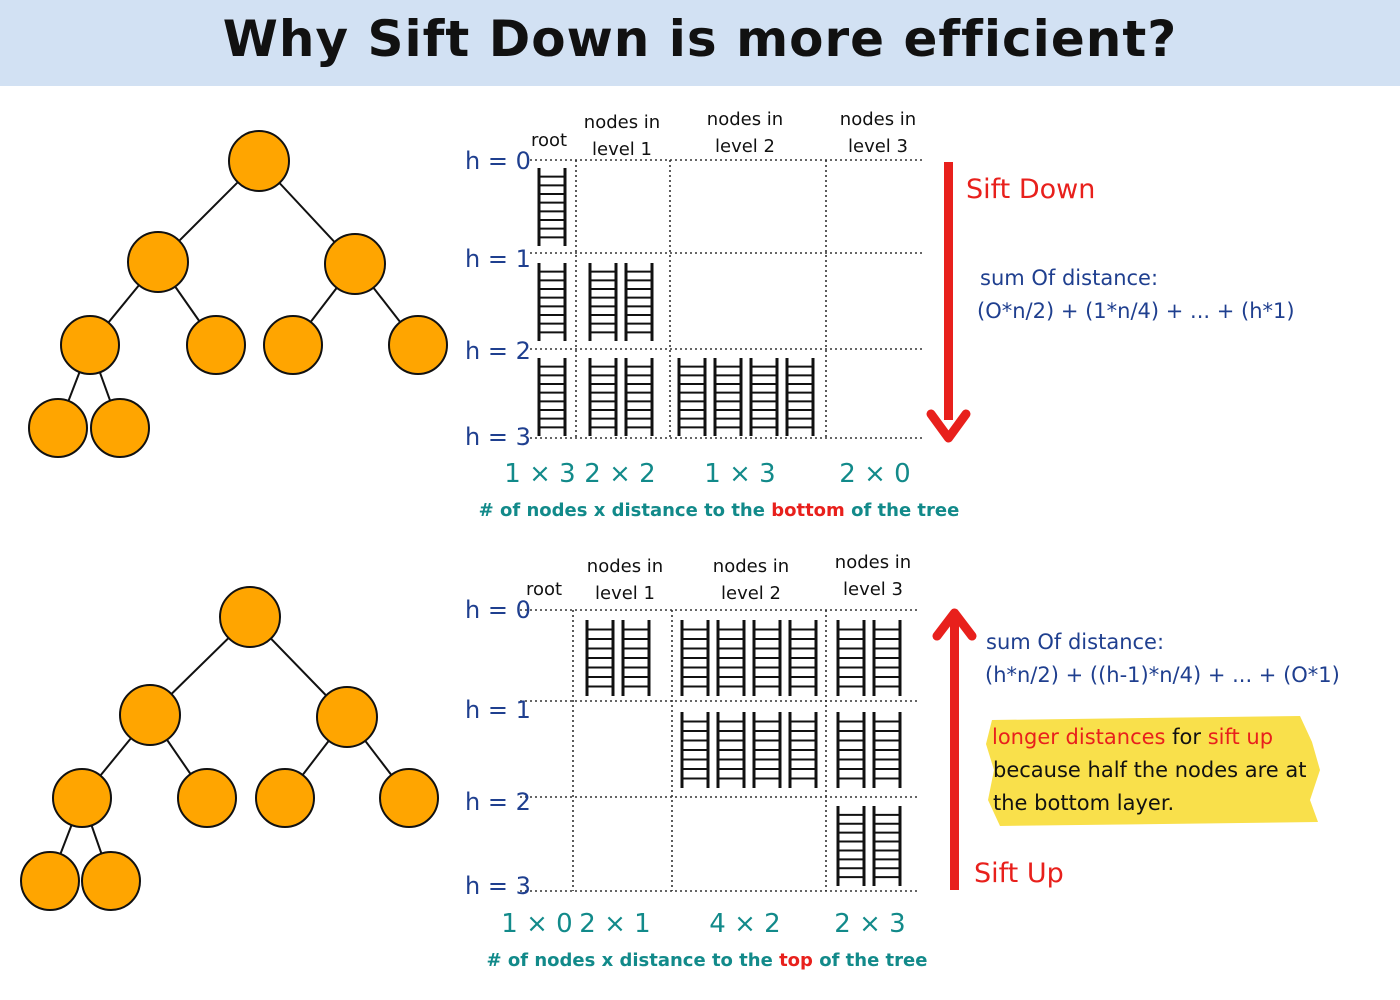 This screenshot has width=1400, height=1000. What do you see at coordinates (726, 299) in the screenshot?
I see `grid-top` at bounding box center [726, 299].